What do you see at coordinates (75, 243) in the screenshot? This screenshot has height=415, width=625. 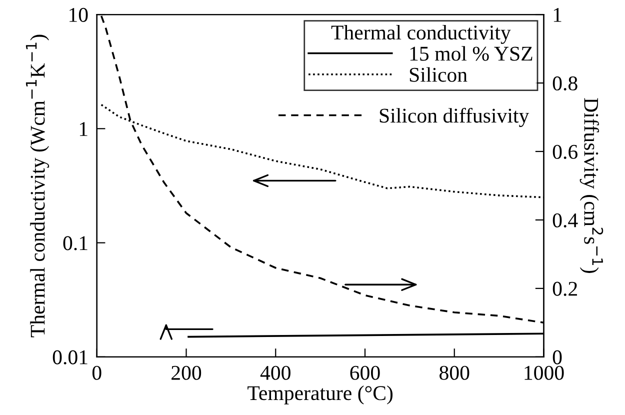 I see `y-tick-label: 0.1` at bounding box center [75, 243].